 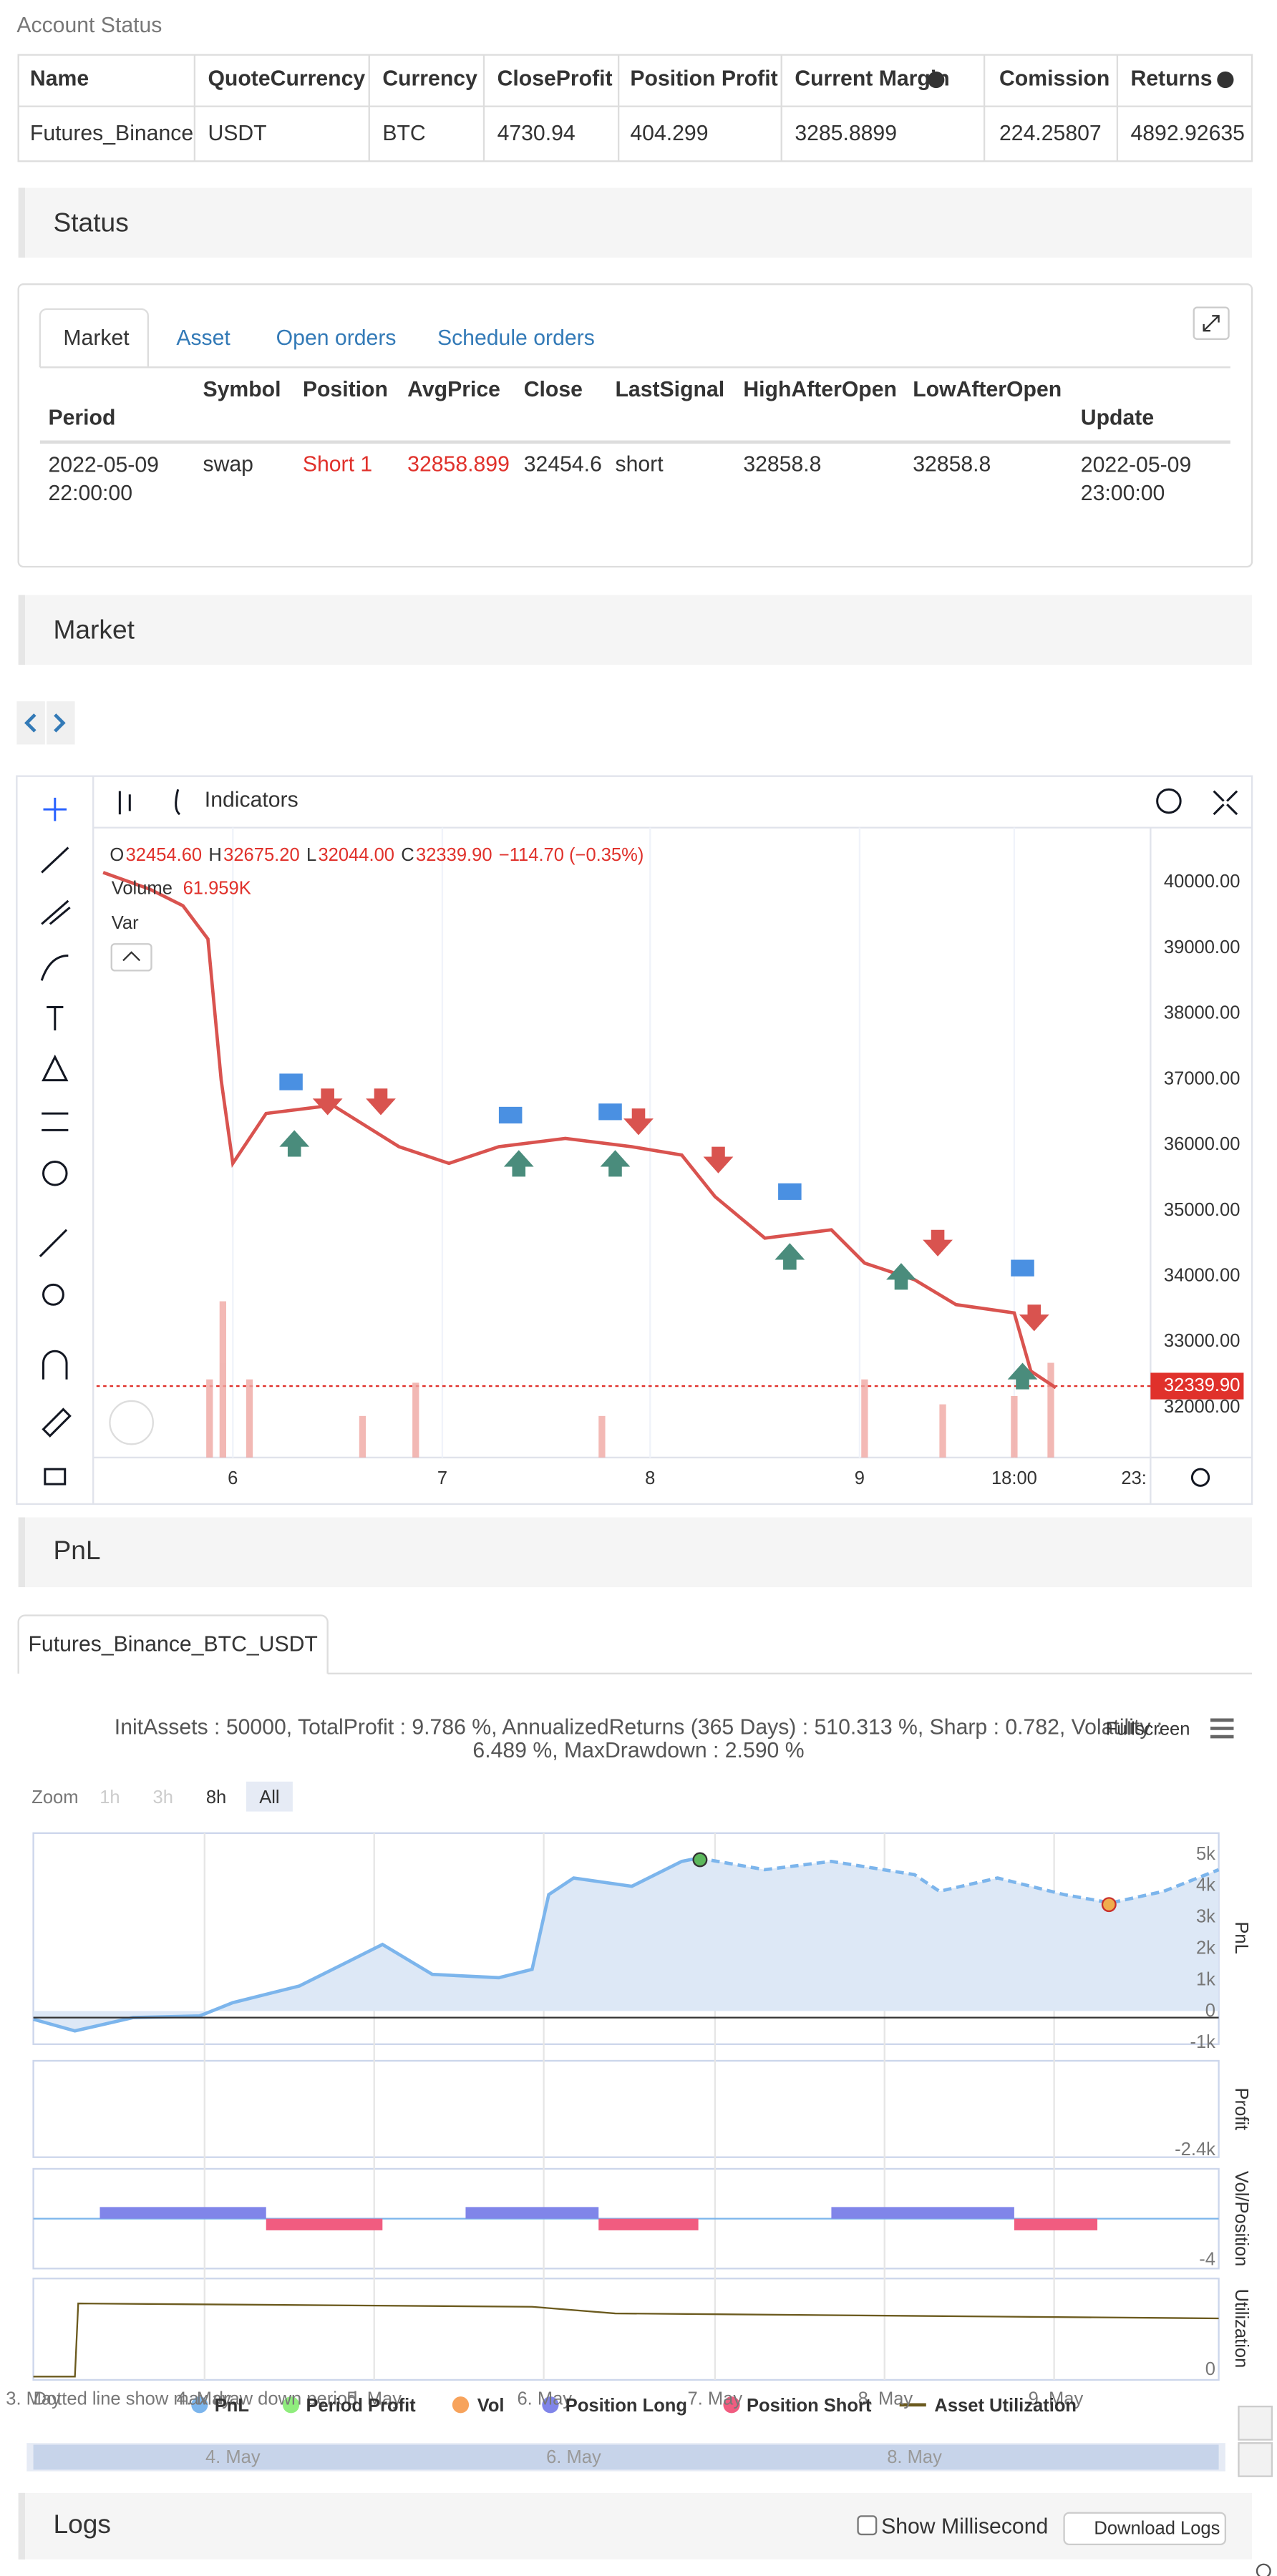 What do you see at coordinates (458, 464) in the screenshot?
I see `table-cell: 32858.899` at bounding box center [458, 464].